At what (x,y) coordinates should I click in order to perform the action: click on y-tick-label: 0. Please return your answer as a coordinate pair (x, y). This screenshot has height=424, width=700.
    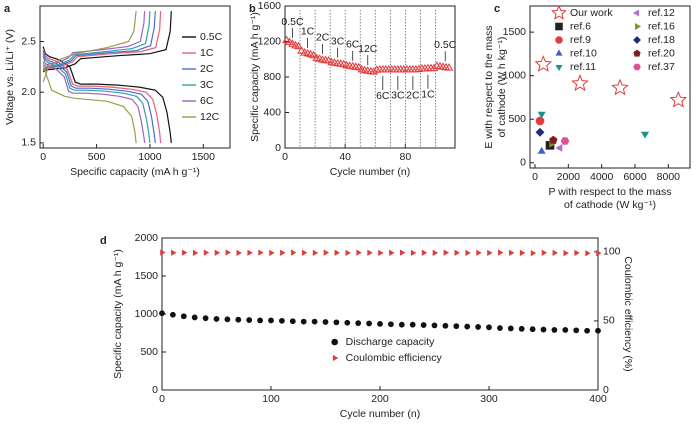
    Looking at the image, I should click on (155, 390).